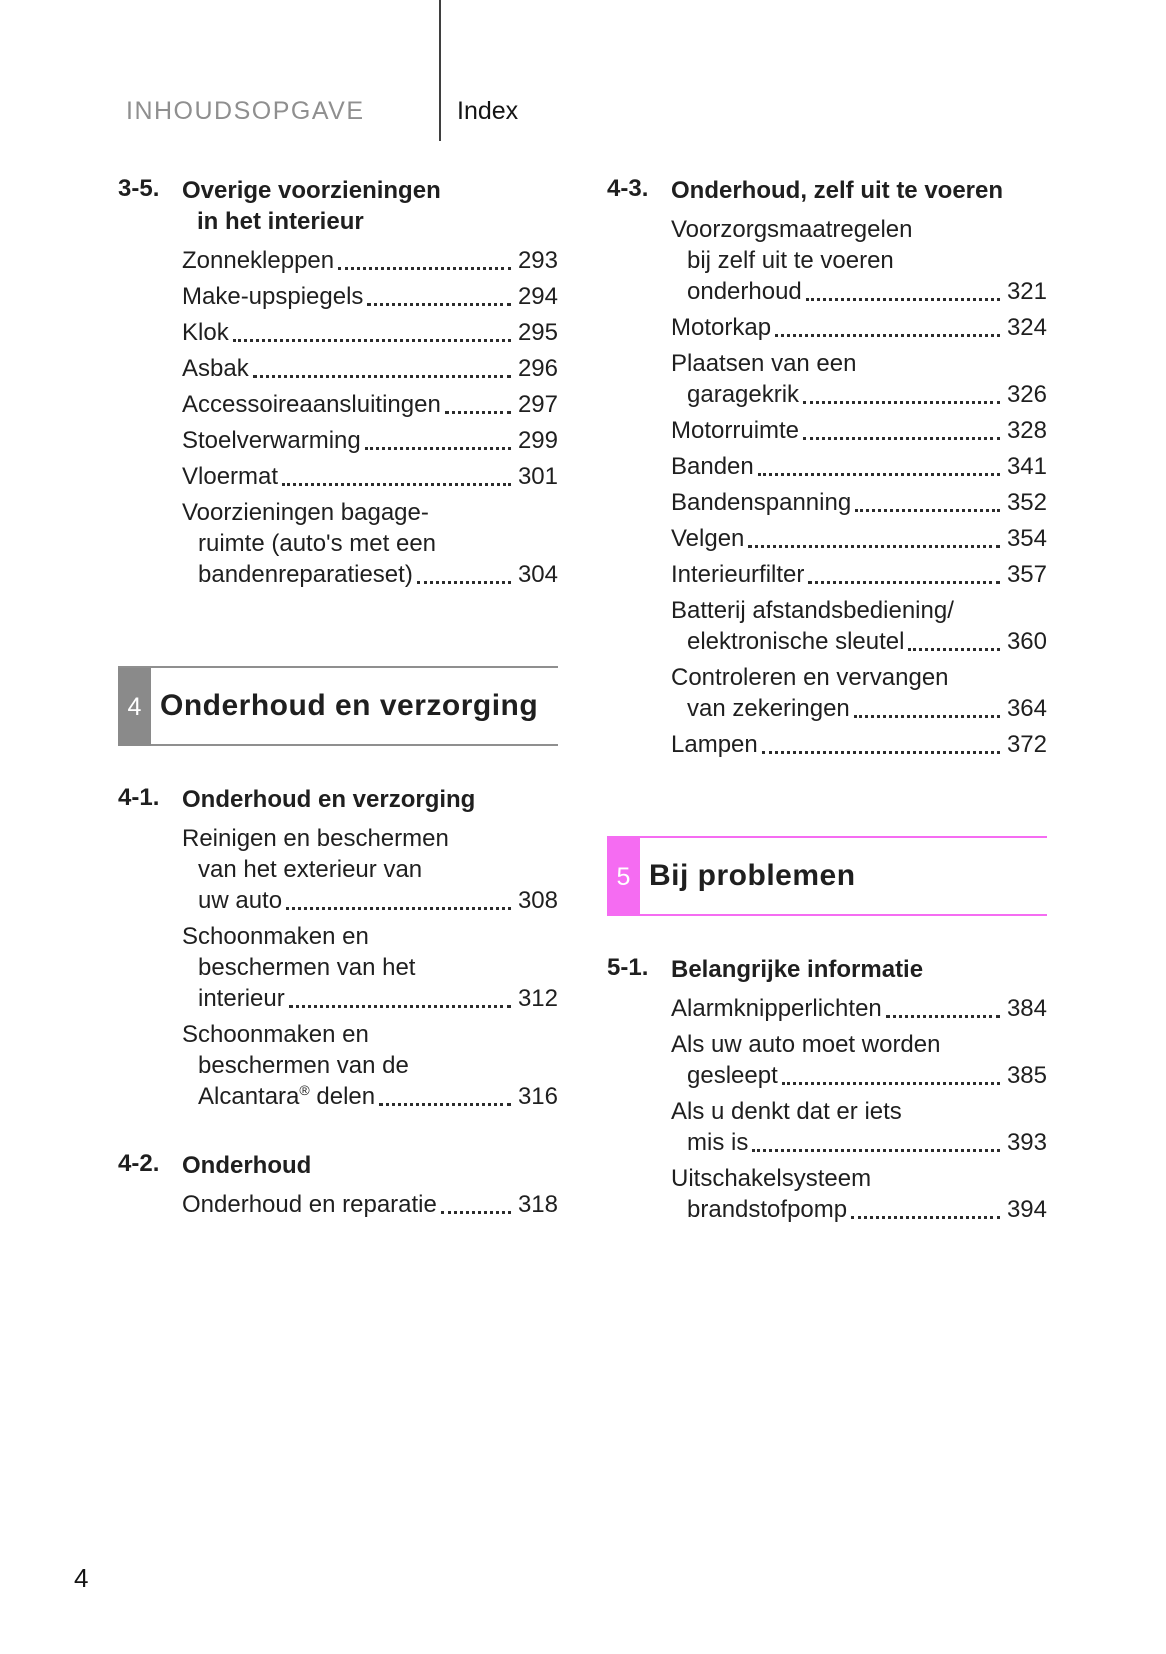  What do you see at coordinates (859, 394) in the screenshot?
I see `entry-last-line: garagekrik 326` at bounding box center [859, 394].